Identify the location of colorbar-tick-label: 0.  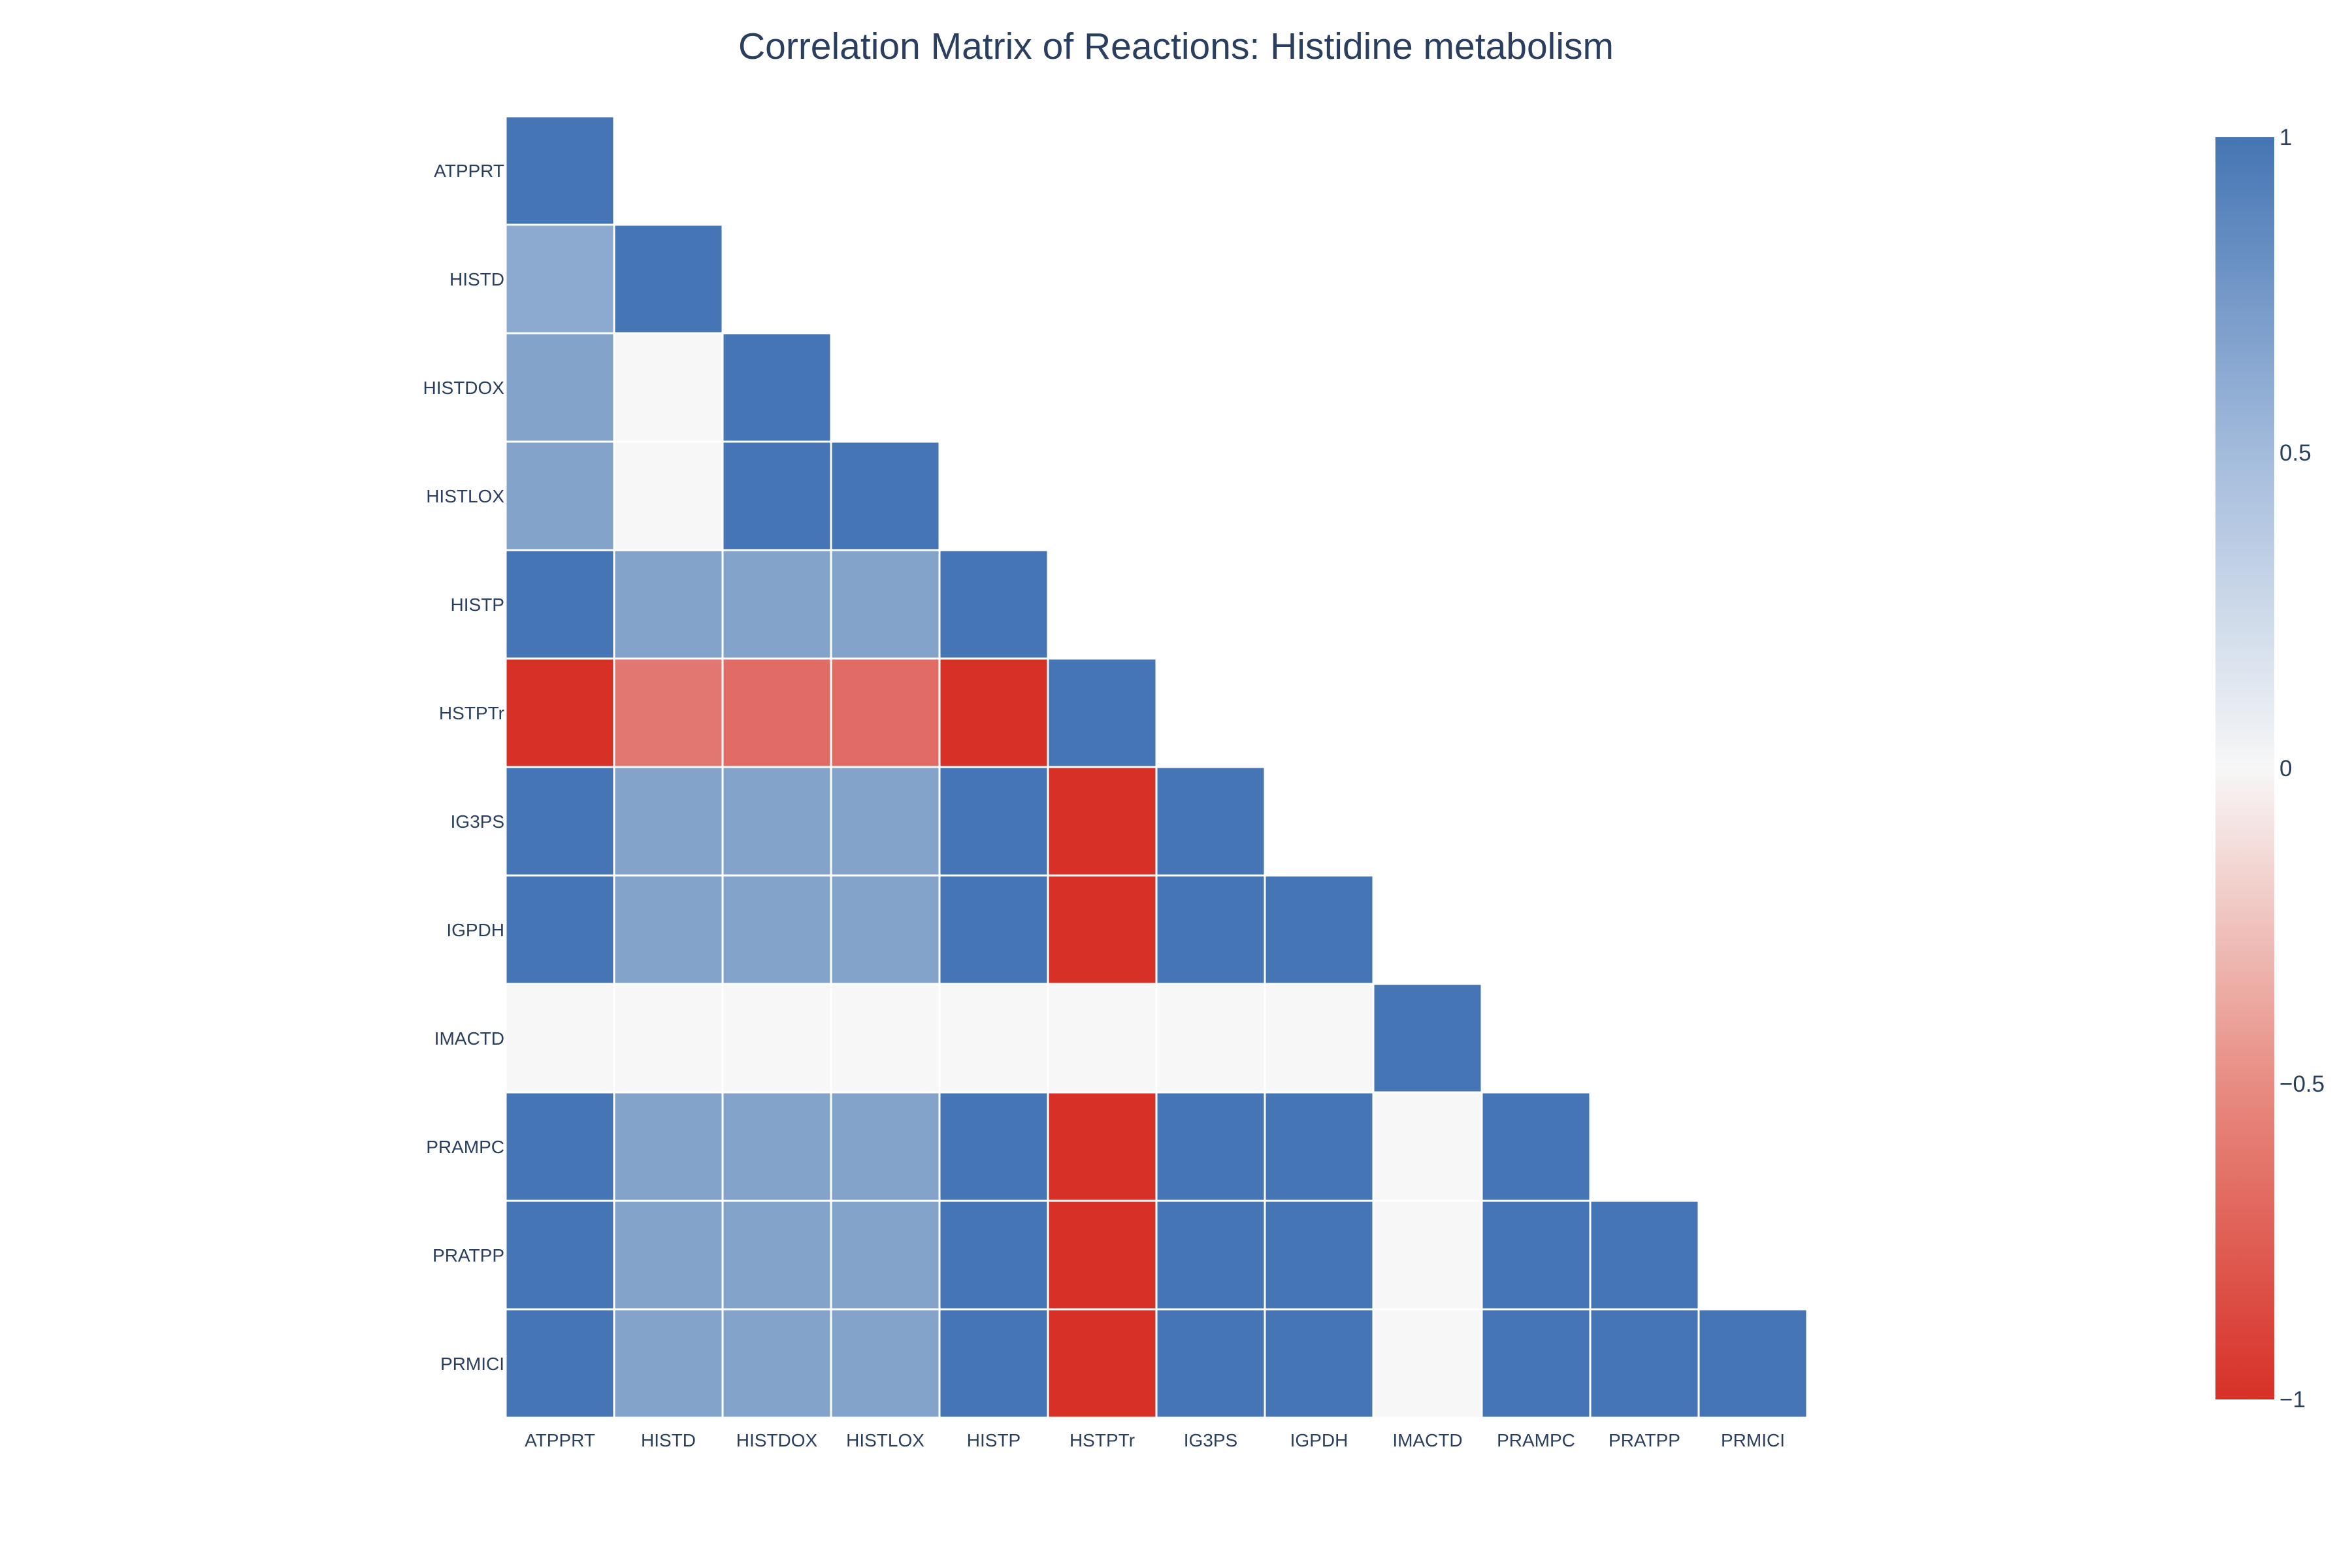
(2285, 768).